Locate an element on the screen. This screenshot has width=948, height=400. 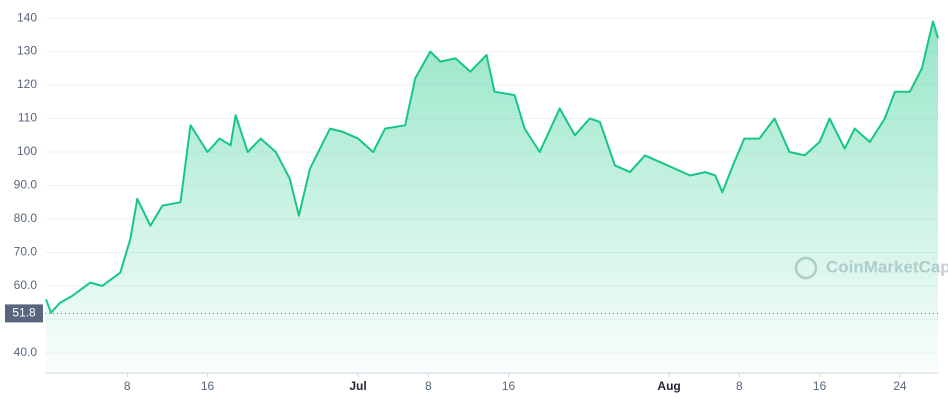
y-tick-label: 60.0 is located at coordinates (26, 285).